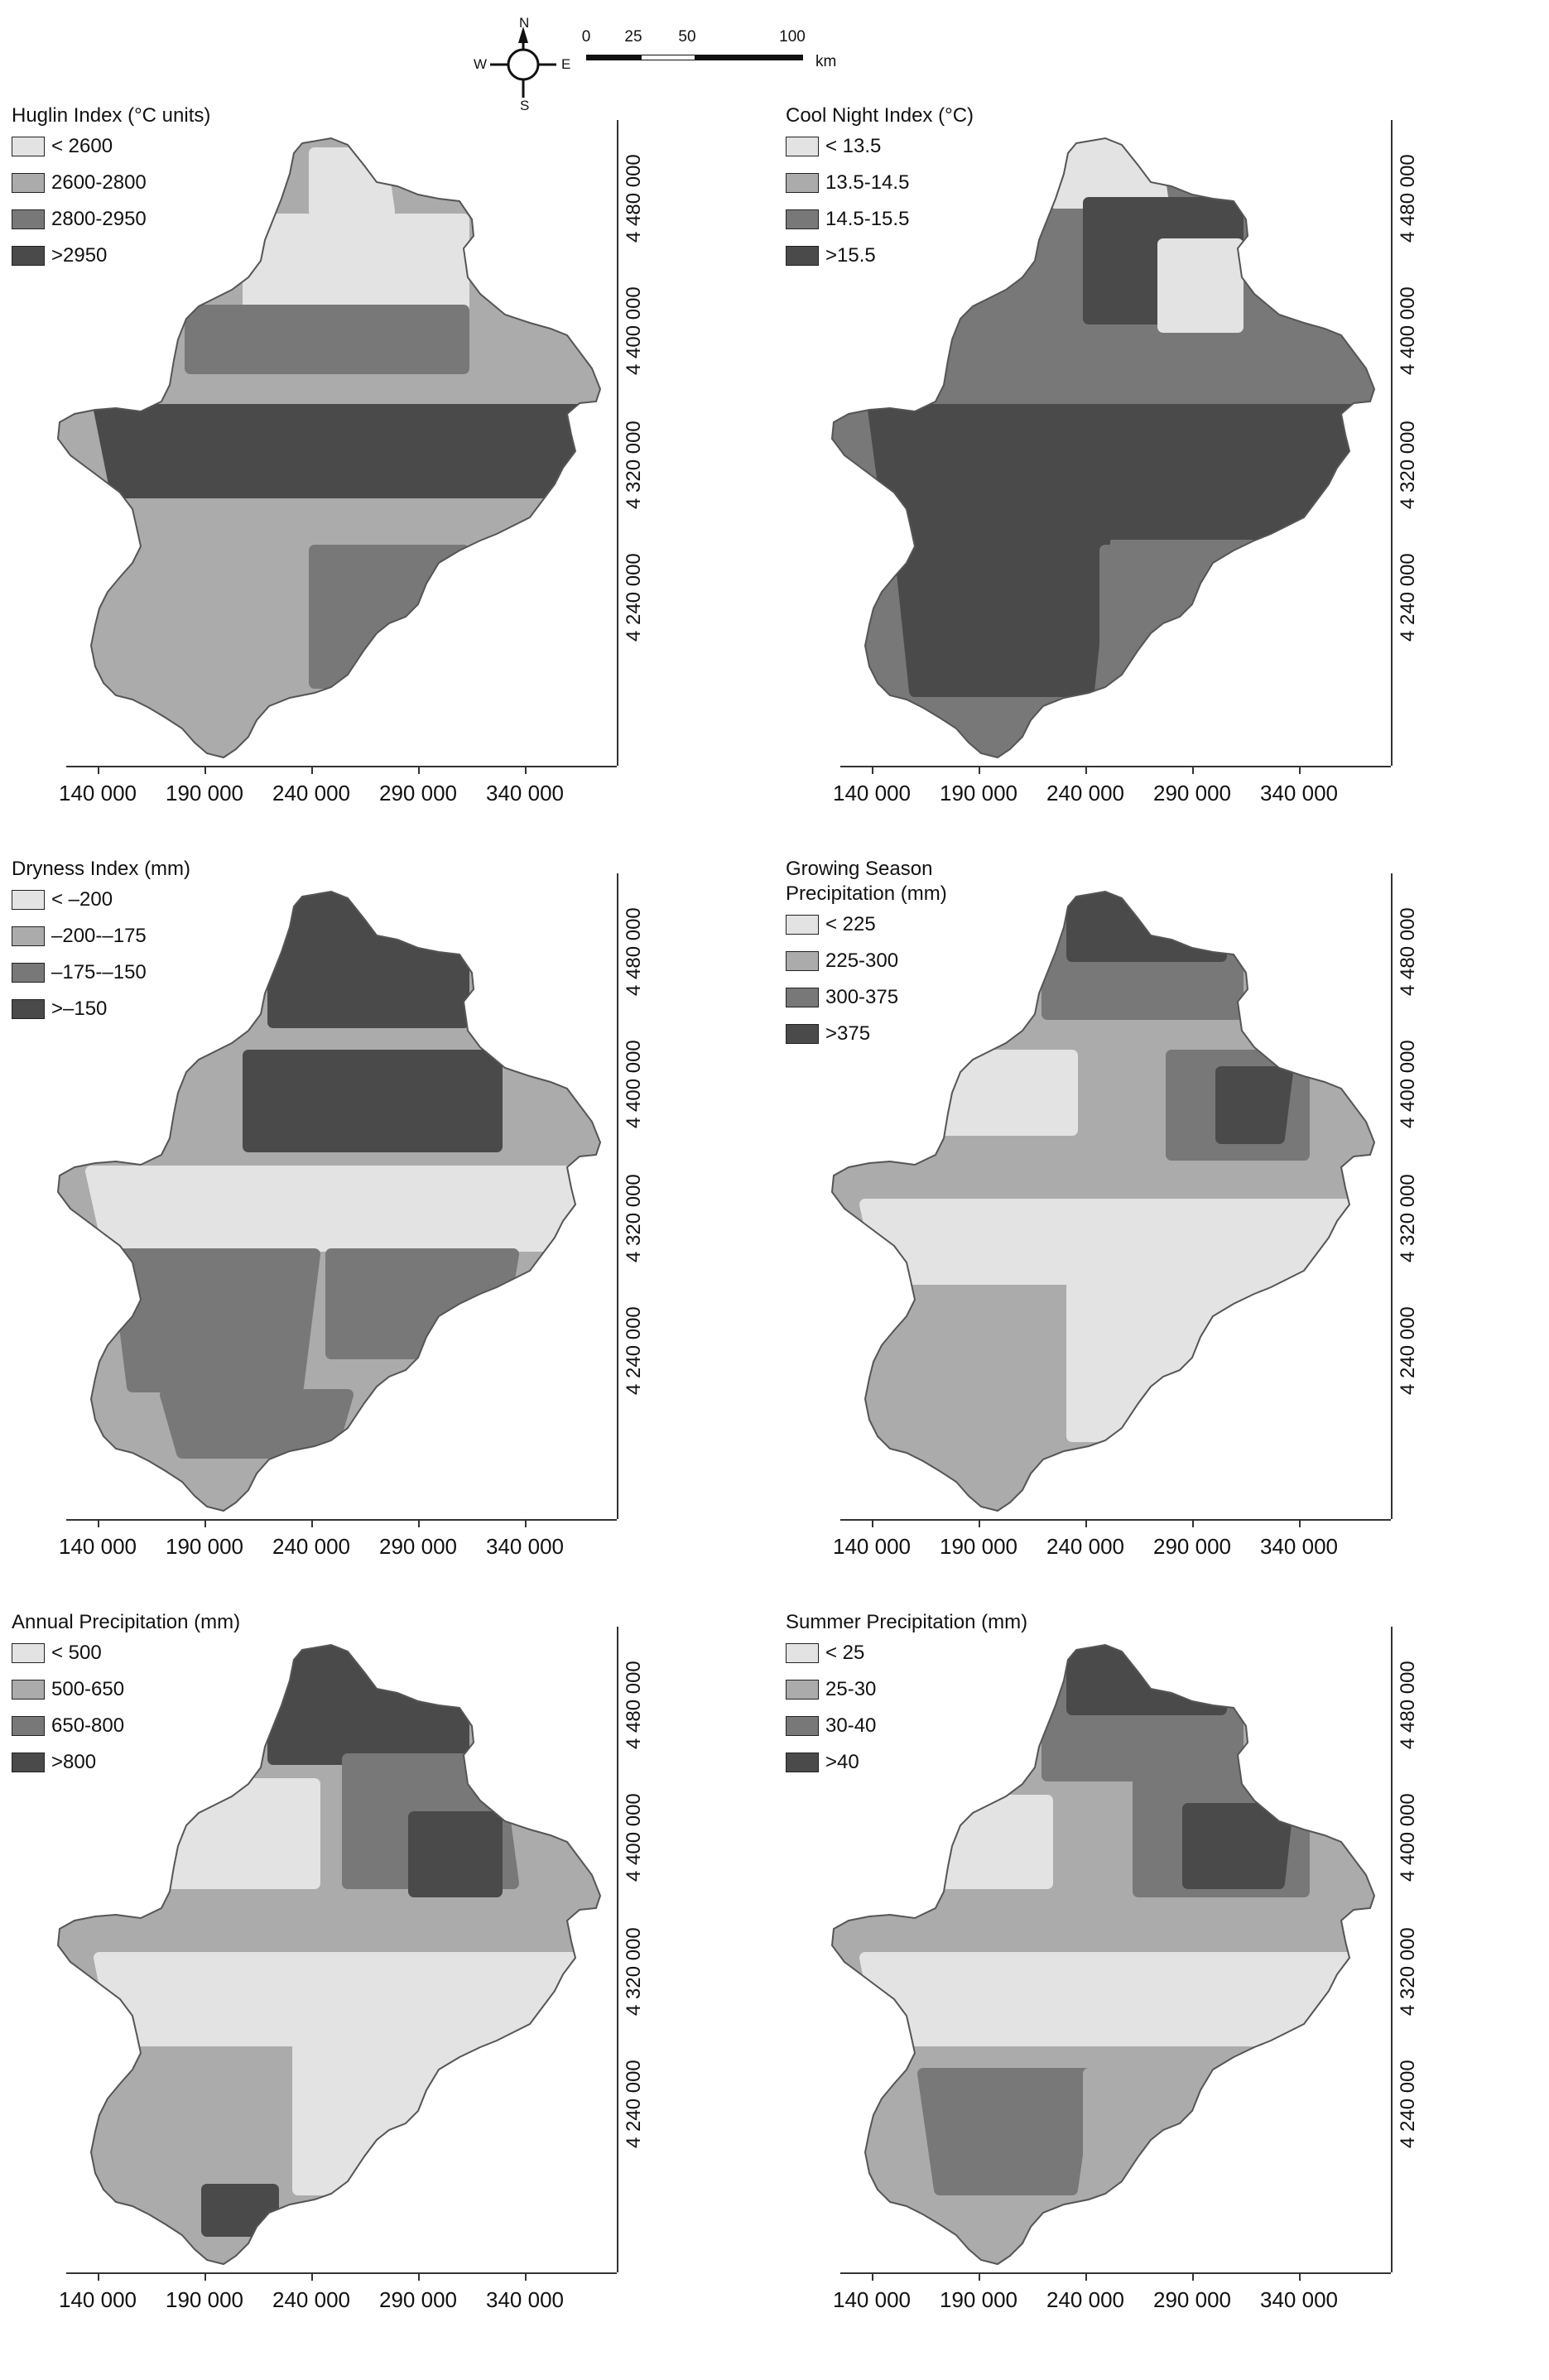 The image size is (1549, 2380). I want to click on legend-item: 300-375, so click(866, 997).